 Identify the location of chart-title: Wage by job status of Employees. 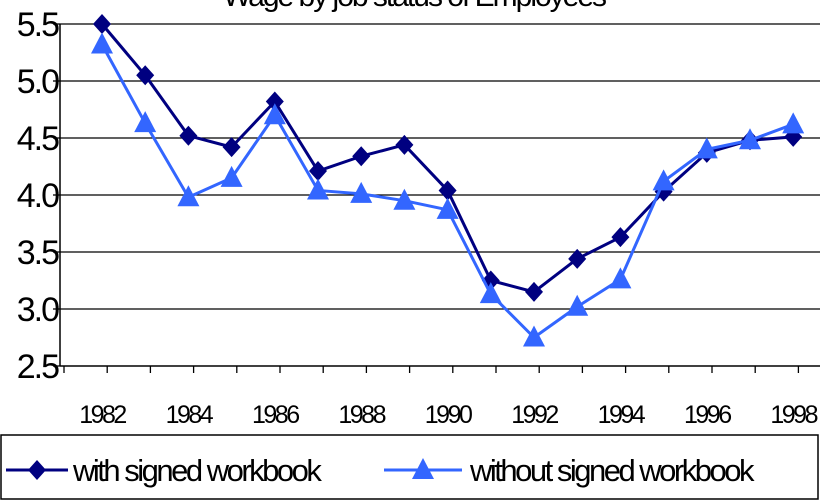
(414, 6).